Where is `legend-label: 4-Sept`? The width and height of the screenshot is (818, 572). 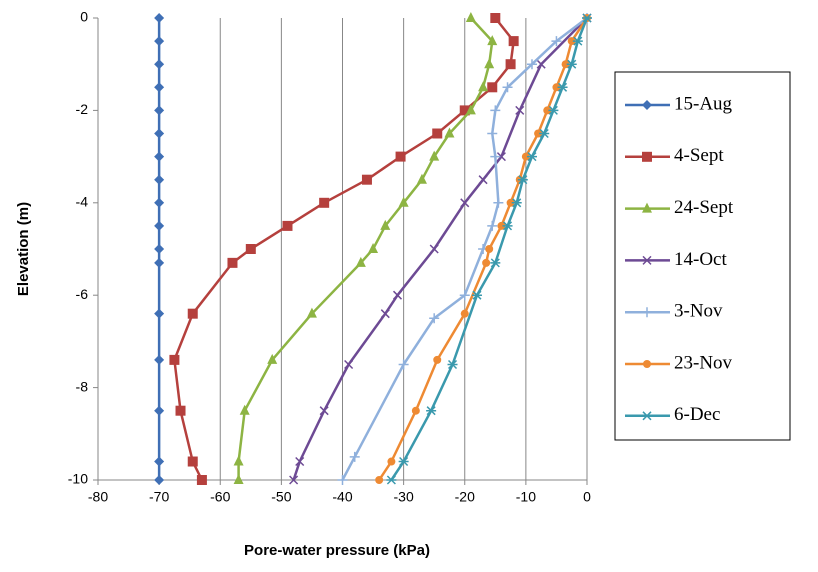
legend-label: 4-Sept is located at coordinates (699, 155).